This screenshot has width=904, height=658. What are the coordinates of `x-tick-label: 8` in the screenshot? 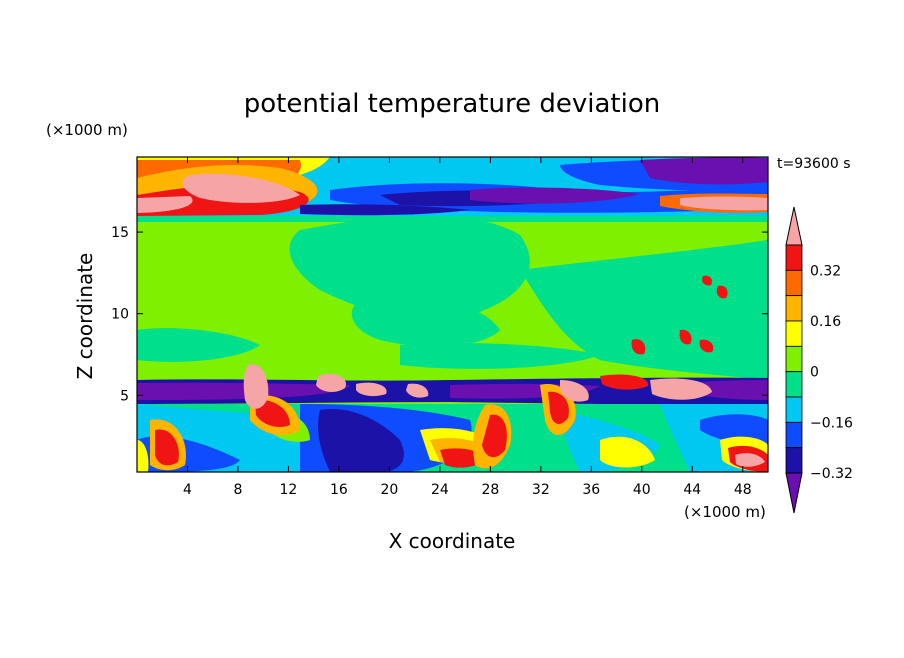 It's located at (237, 490).